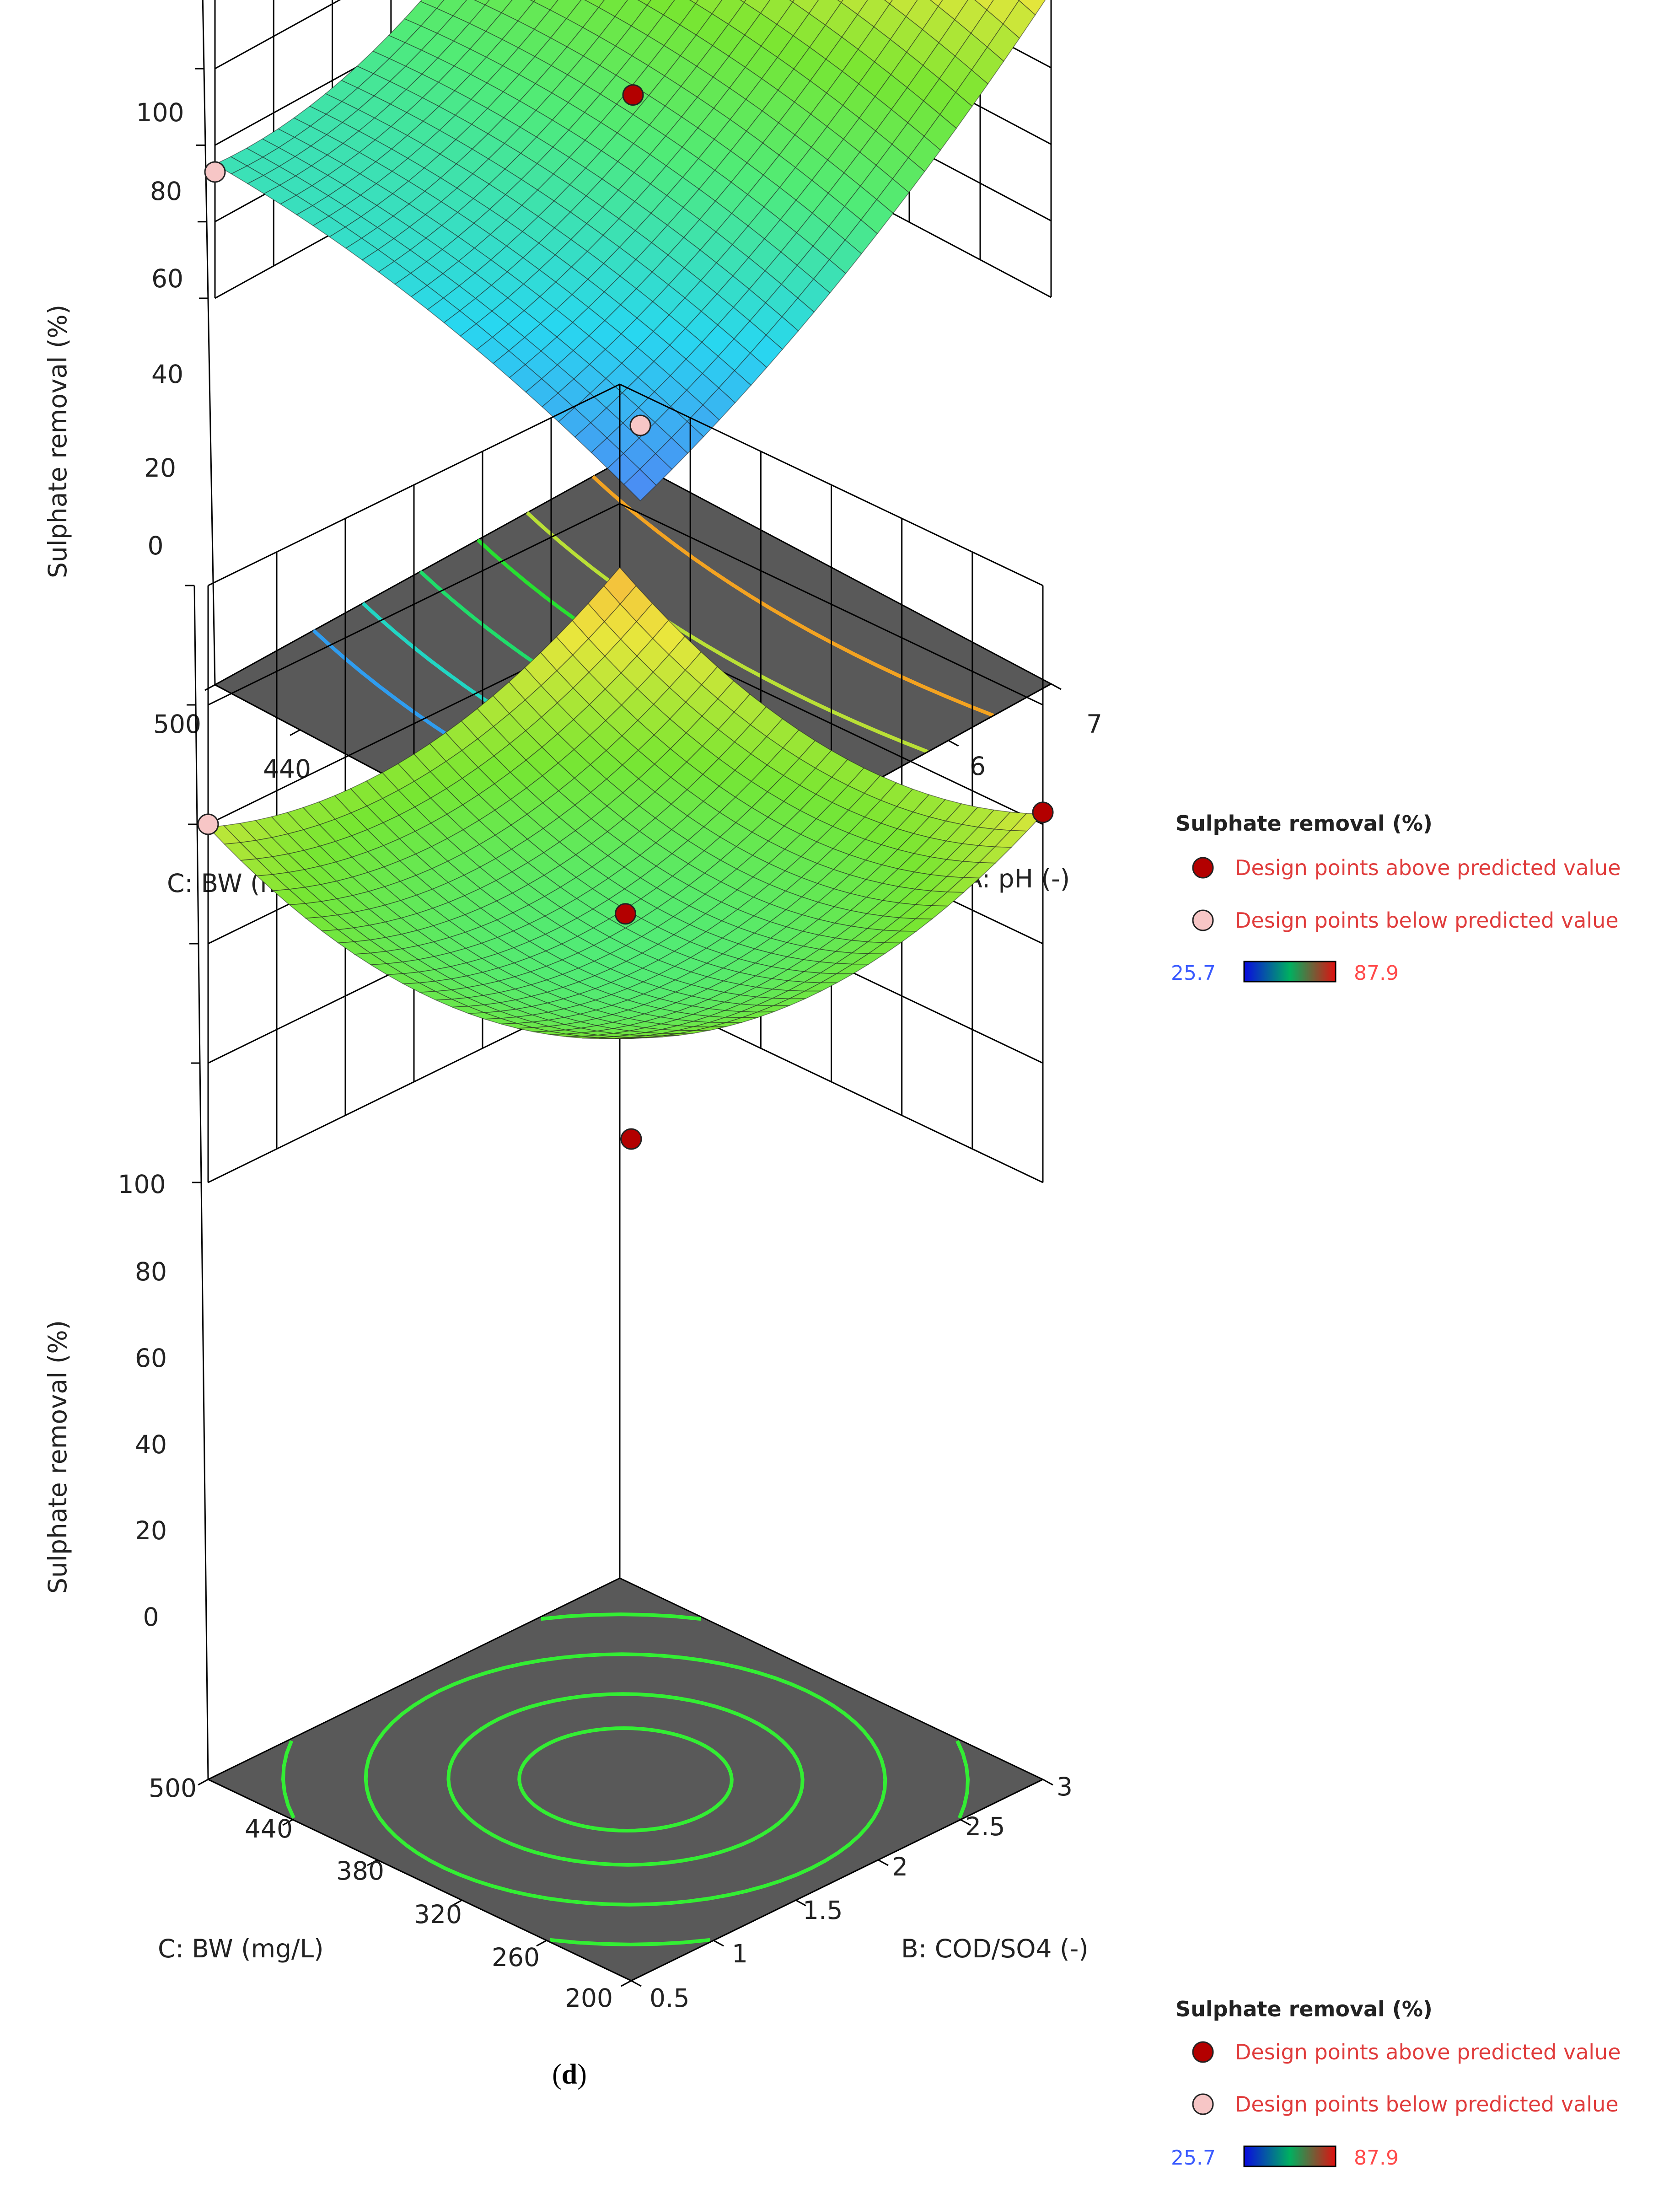  What do you see at coordinates (1289, 2156) in the screenshot?
I see `d-legend-colorbar` at bounding box center [1289, 2156].